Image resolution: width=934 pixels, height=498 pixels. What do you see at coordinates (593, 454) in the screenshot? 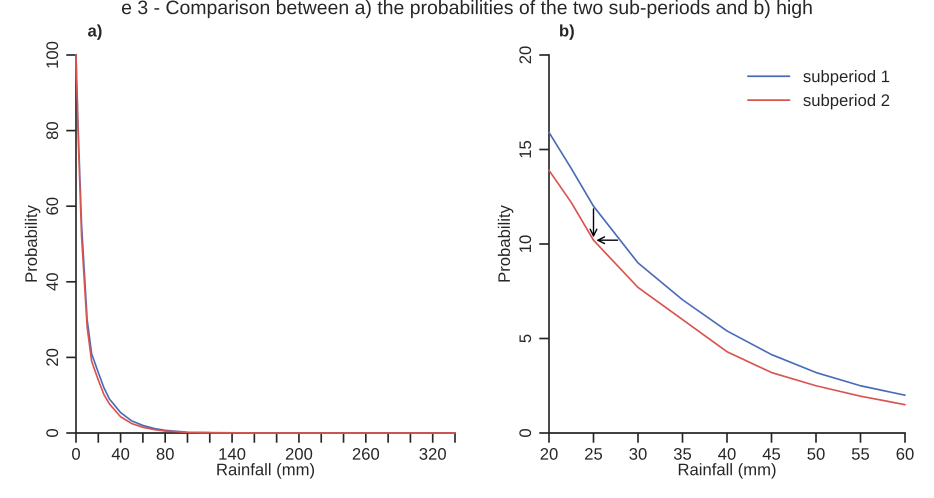
I see `x-tick-label: 25` at bounding box center [593, 454].